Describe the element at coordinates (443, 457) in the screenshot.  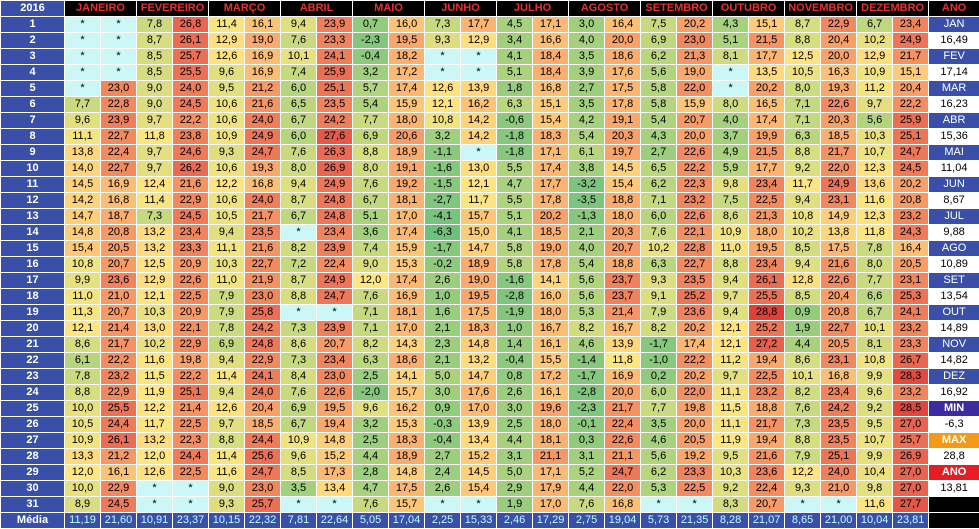
I see `min-temp-cell: 2,7` at that location.